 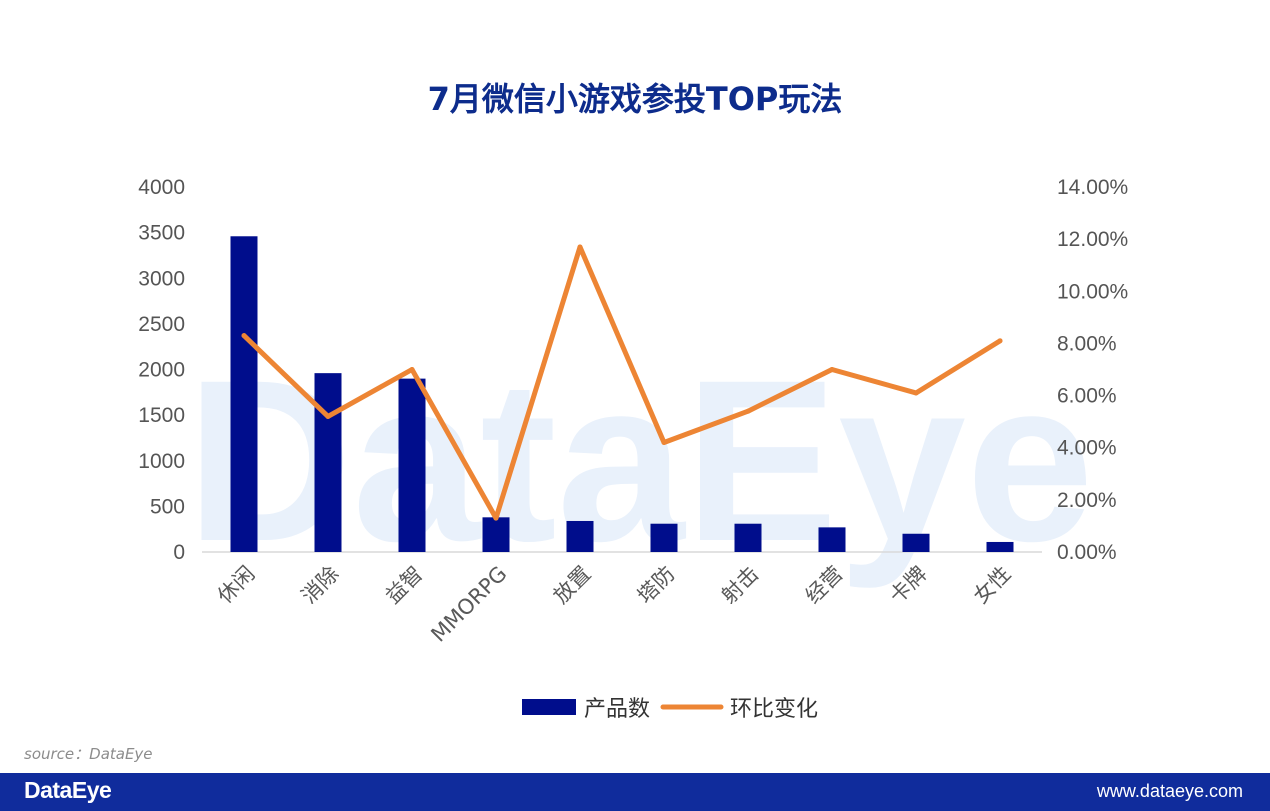 What do you see at coordinates (161, 278) in the screenshot?
I see `left-axis-tick: 3000` at bounding box center [161, 278].